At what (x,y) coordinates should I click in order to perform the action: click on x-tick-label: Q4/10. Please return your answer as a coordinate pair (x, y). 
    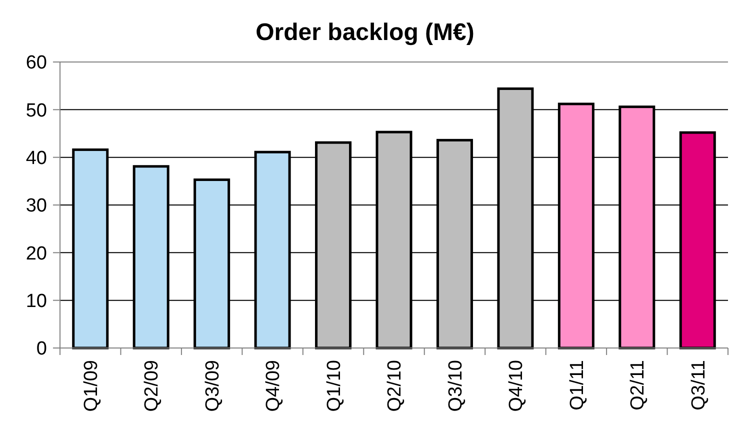
    Looking at the image, I should click on (517, 386).